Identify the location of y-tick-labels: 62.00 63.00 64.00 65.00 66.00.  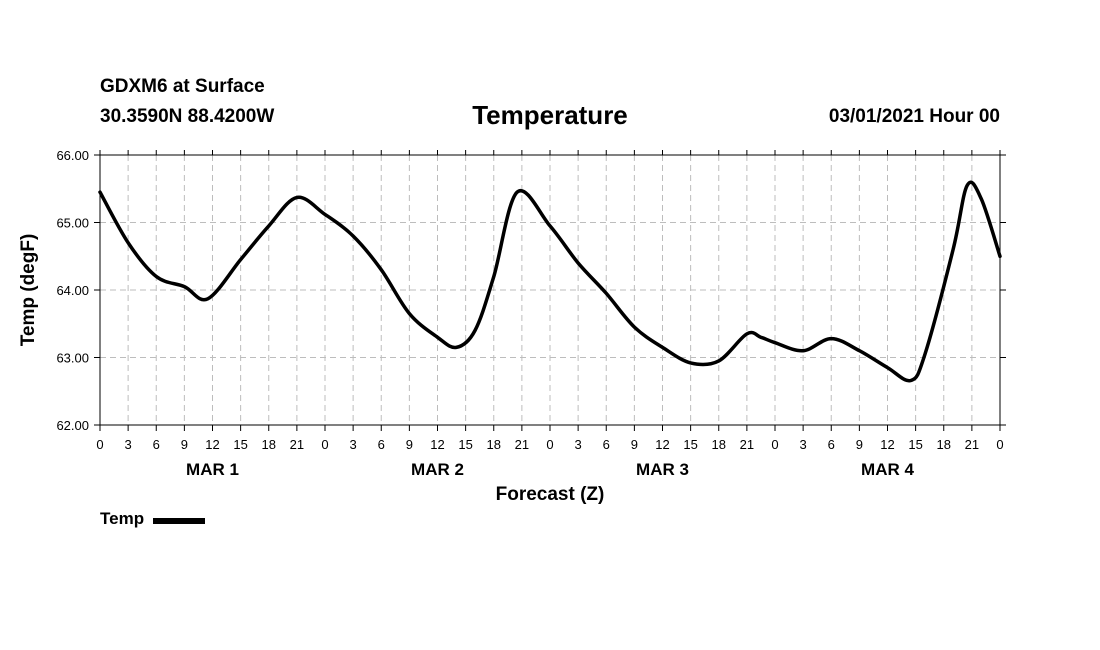
(72, 290).